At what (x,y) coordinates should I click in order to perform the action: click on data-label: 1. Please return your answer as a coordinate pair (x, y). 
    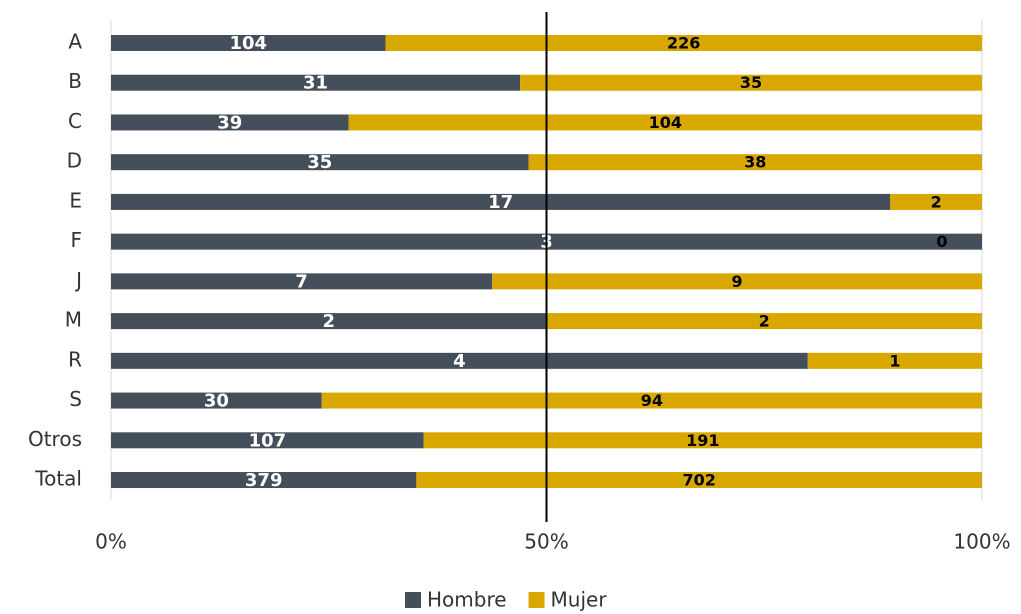
    Looking at the image, I should click on (894, 360).